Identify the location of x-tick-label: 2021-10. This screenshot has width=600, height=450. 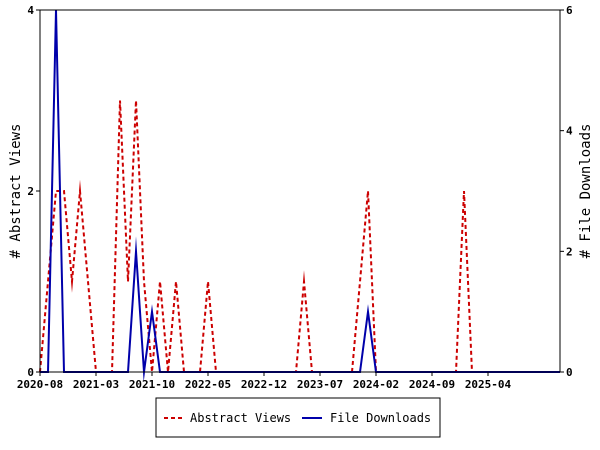
(152, 384).